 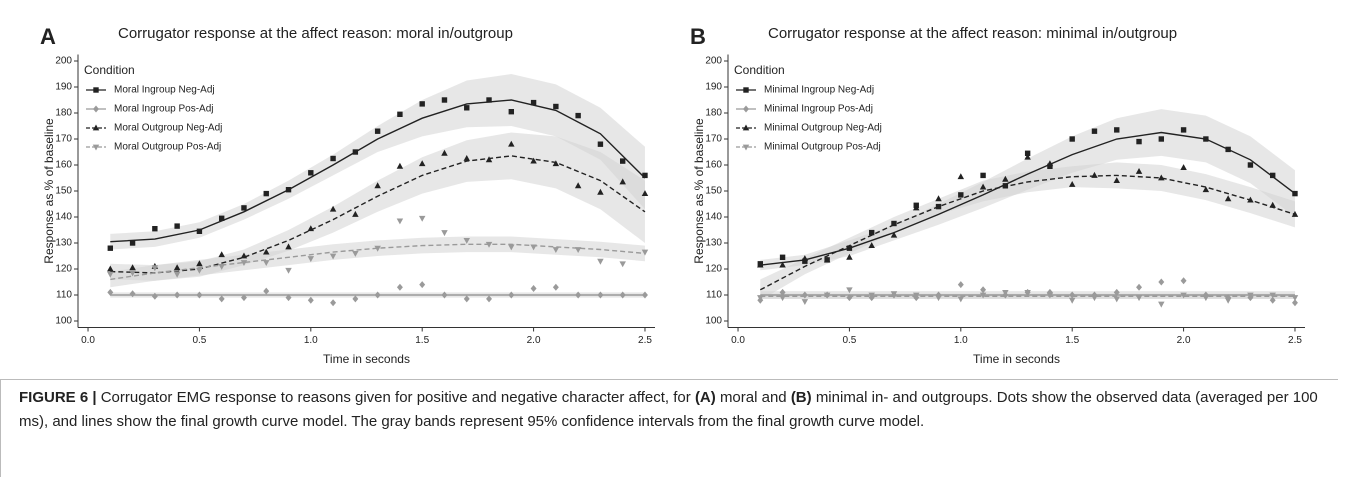 I want to click on y-tick-label: 150, so click(x=63, y=191).